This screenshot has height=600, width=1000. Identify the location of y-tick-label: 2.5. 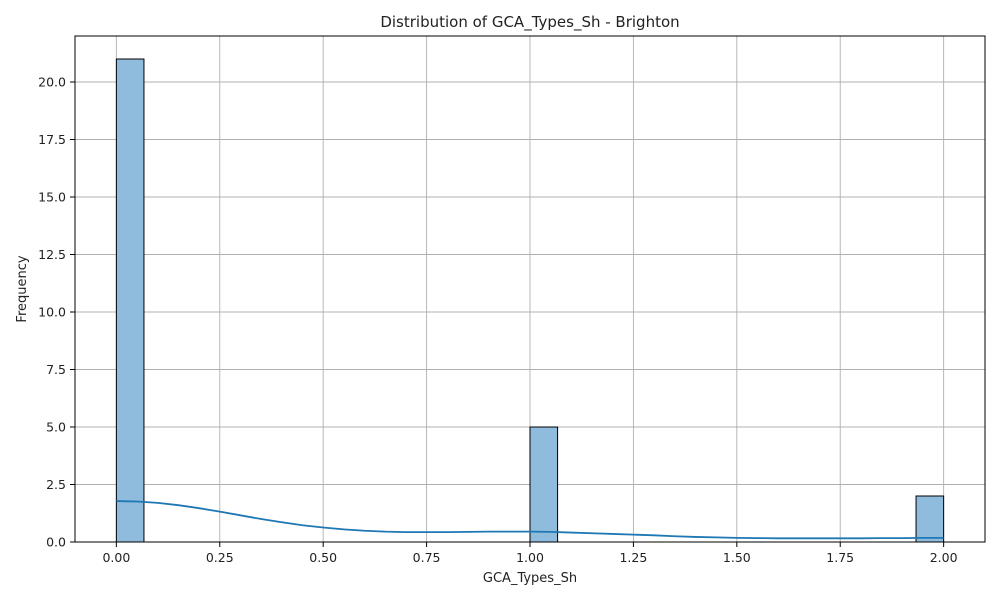
(56, 484).